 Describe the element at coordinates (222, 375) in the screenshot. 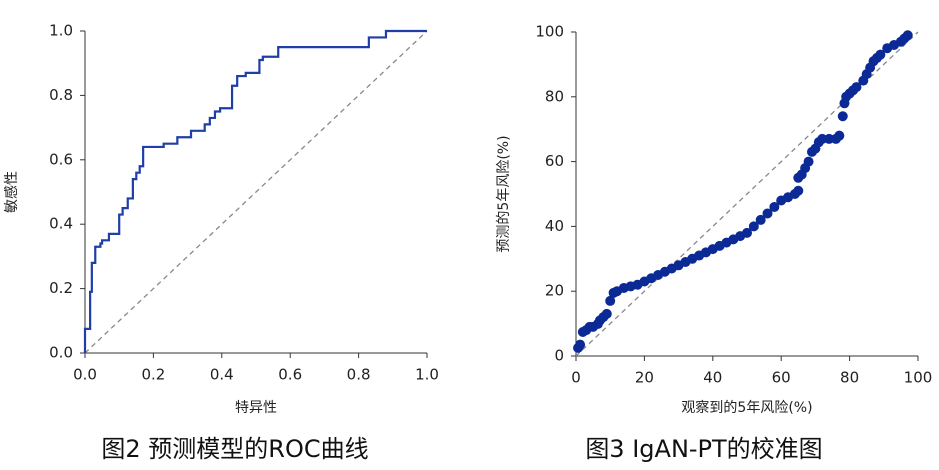

I see `x-tick-label: 0.4` at that location.